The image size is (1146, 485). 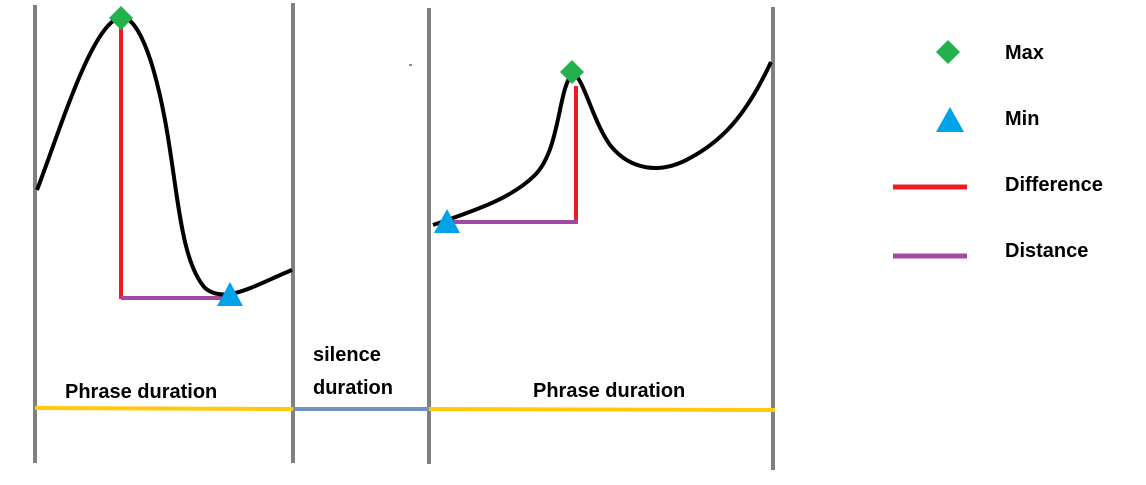 I want to click on max-marker-left, so click(x=121, y=18).